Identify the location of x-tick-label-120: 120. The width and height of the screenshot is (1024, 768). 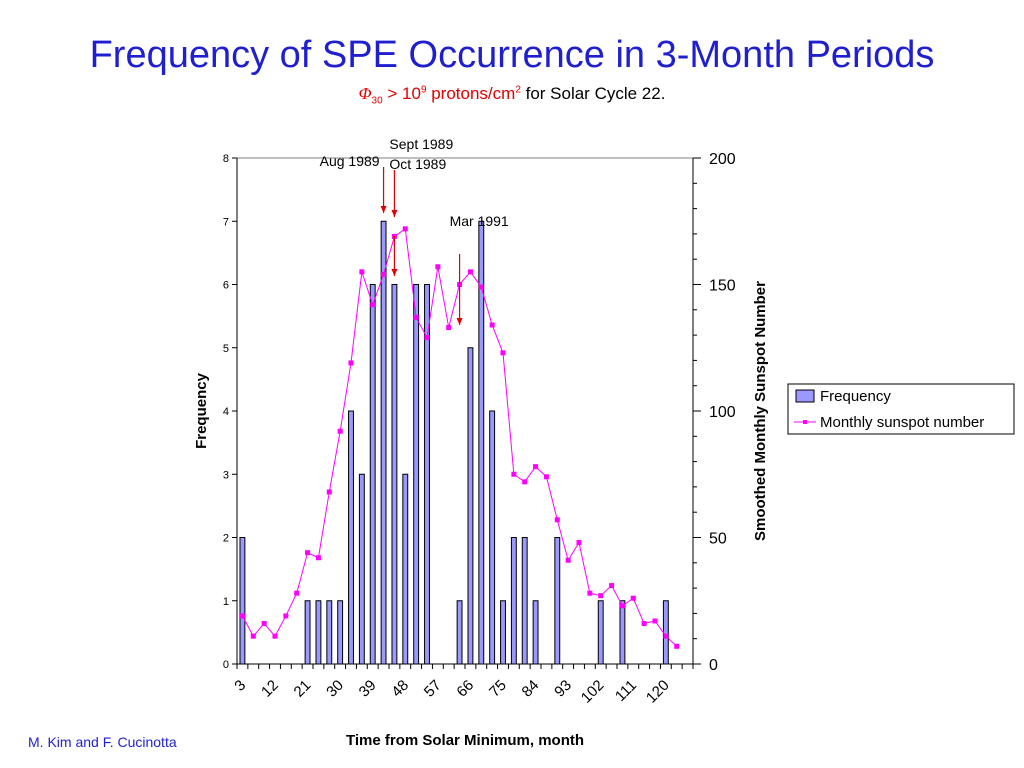
(658, 692).